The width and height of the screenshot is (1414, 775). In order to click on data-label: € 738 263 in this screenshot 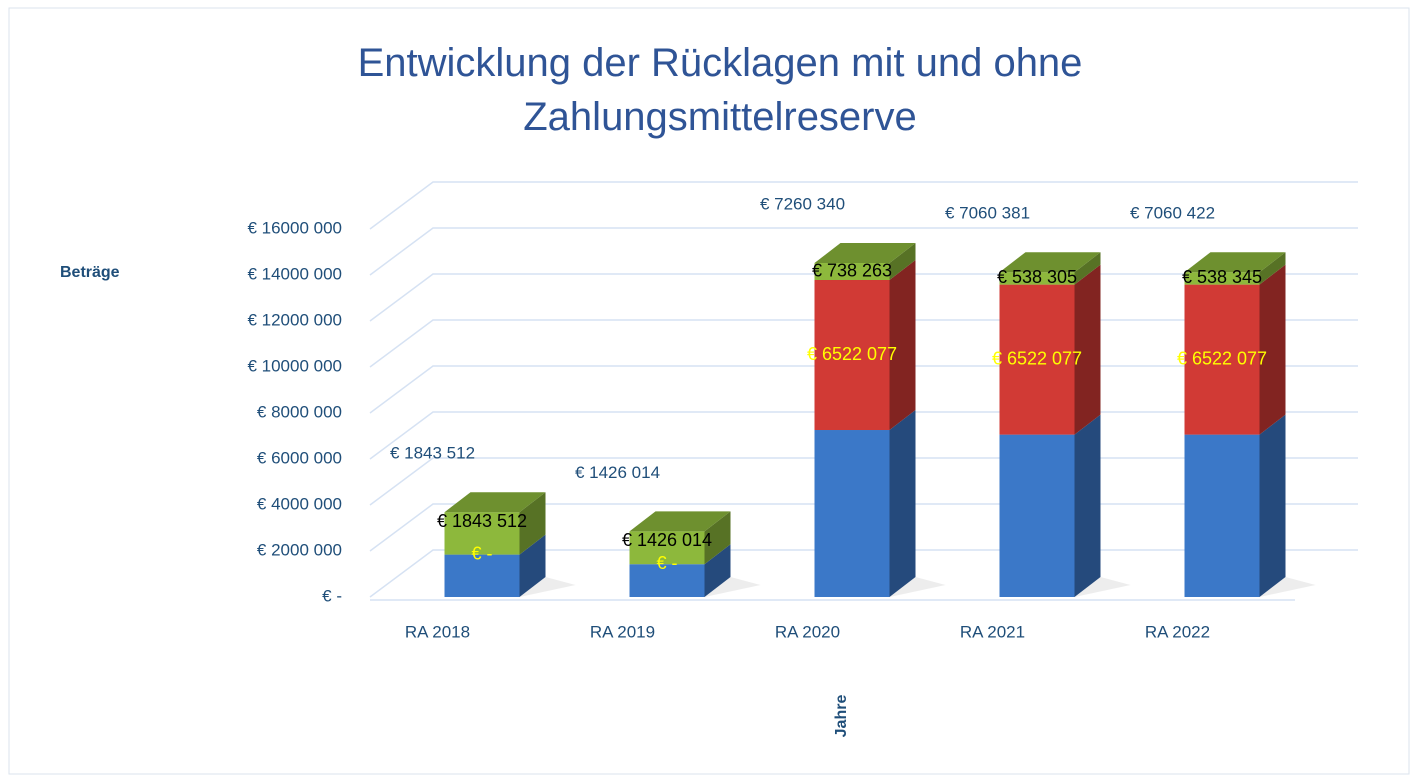, I will do `click(852, 270)`.